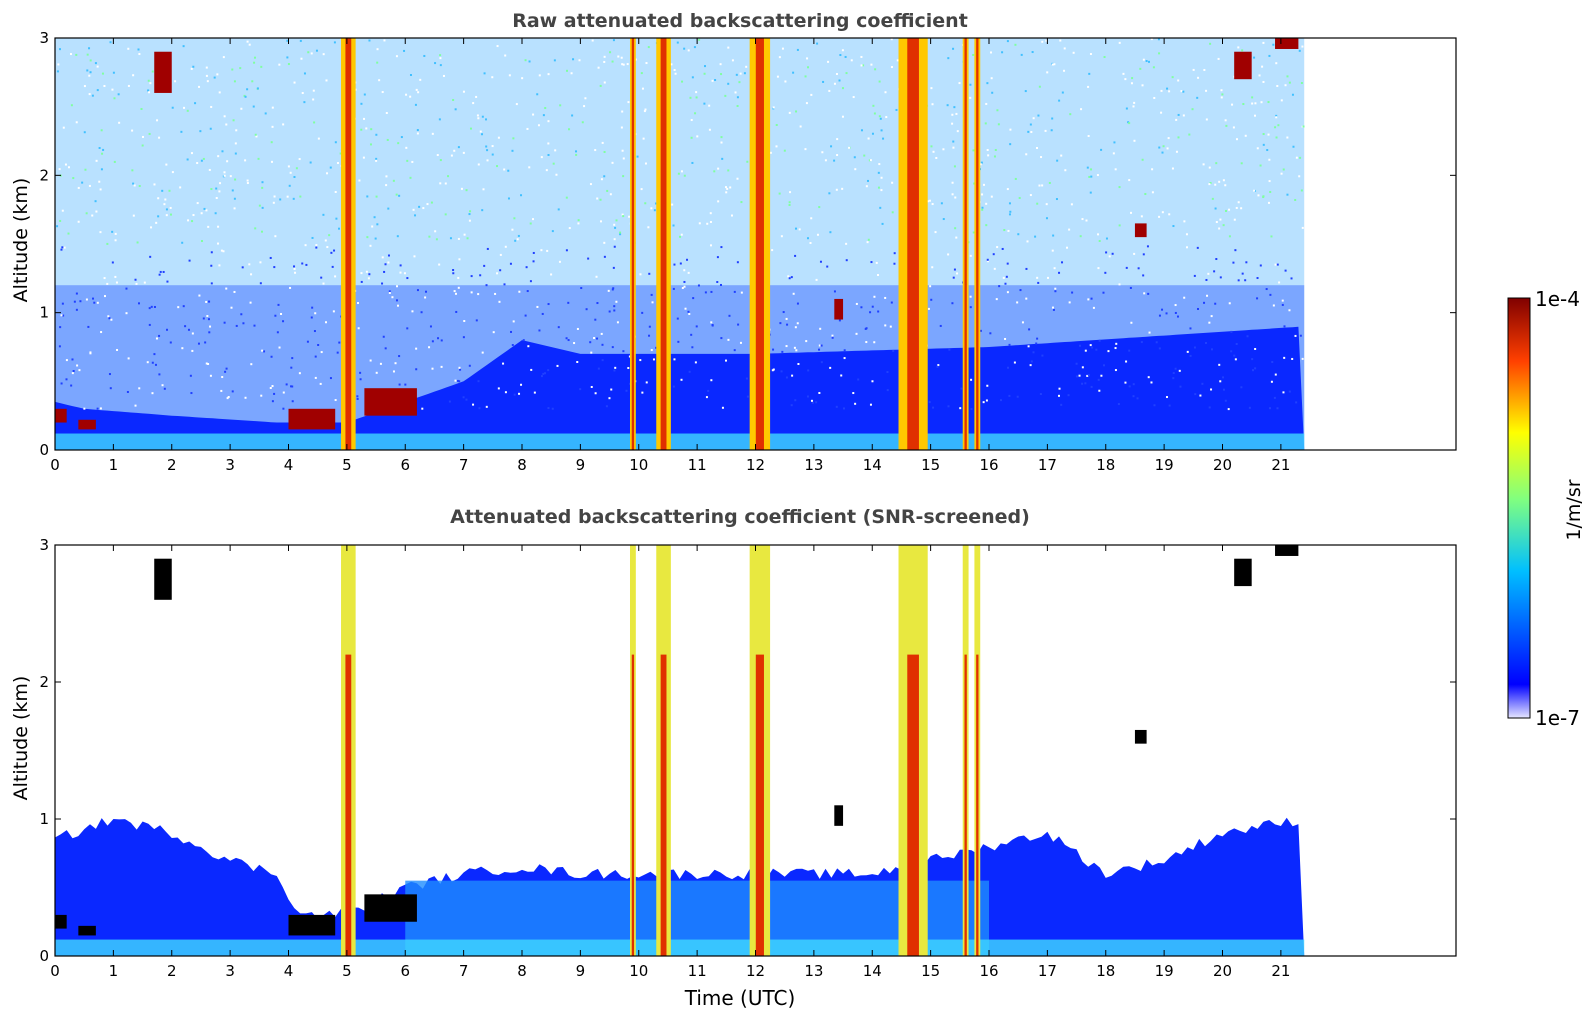  Describe the element at coordinates (1574, 509) in the screenshot. I see `colorbar-unit-label: 1/m/sr` at that location.